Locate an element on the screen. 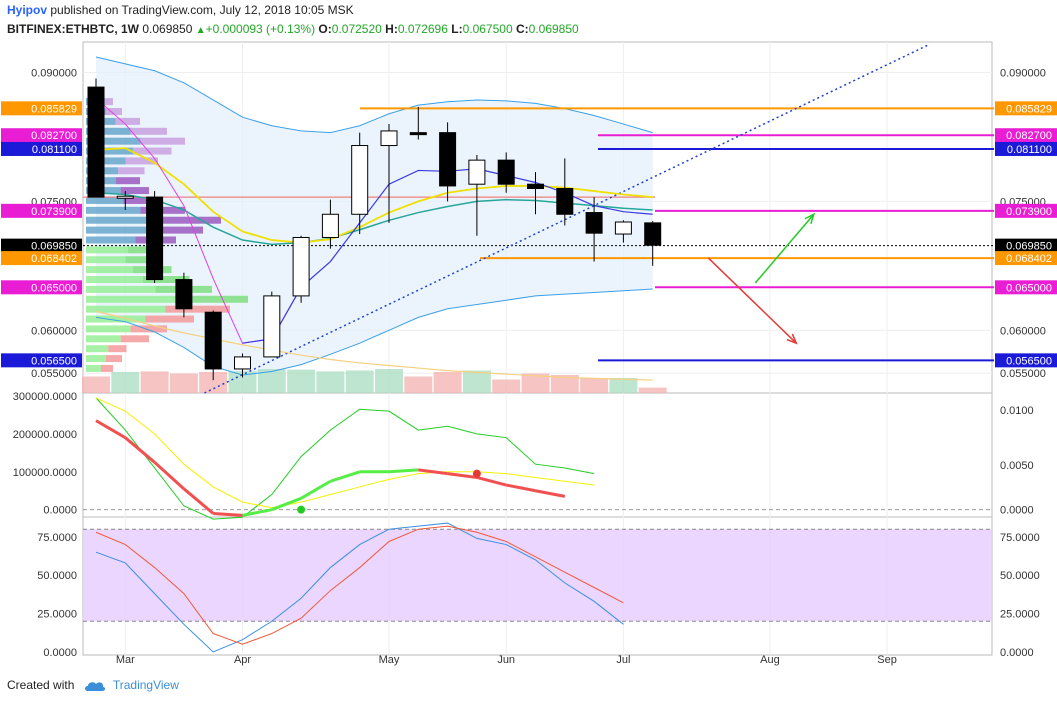 The width and height of the screenshot is (1057, 704). stoch-y-tick-left: 25.0000 is located at coordinates (57, 615).